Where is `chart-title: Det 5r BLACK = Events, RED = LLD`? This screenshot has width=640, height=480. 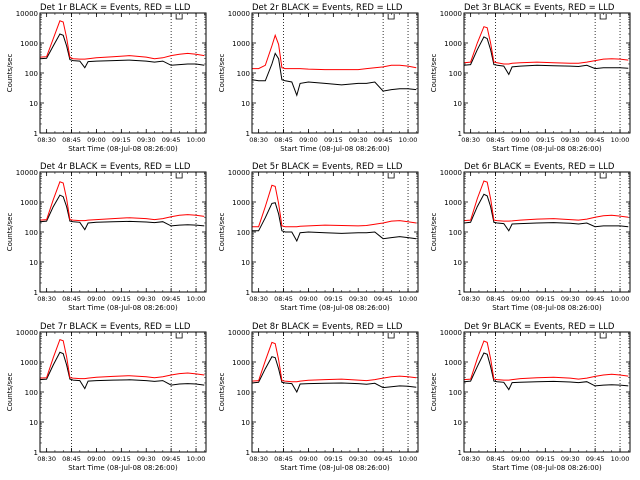 chart-title: Det 5r BLACK = Events, RED = LLD is located at coordinates (327, 167).